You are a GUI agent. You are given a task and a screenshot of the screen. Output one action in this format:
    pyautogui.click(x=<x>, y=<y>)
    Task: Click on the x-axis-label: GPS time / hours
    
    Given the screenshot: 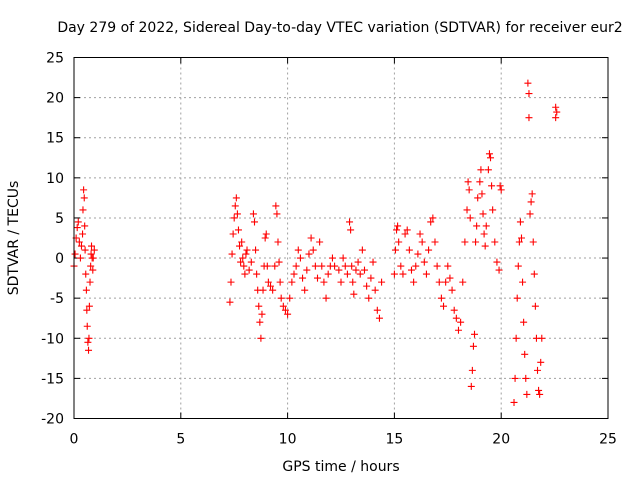 What is the action you would take?
    pyautogui.click(x=340, y=467)
    